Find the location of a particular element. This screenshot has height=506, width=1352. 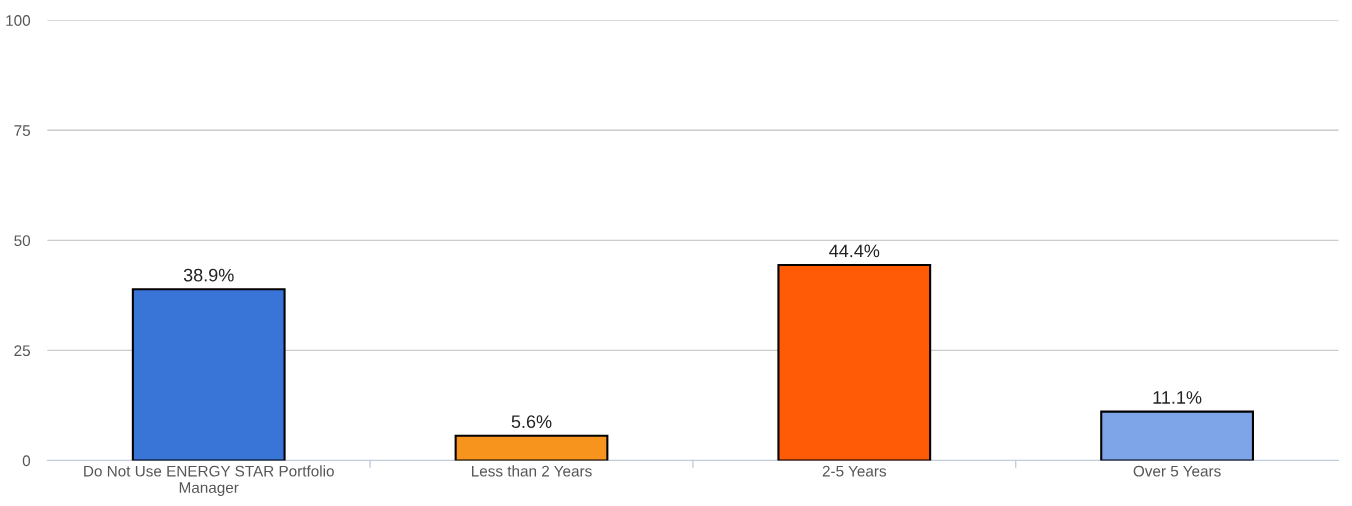

data-label: 5.6% is located at coordinates (531, 422).